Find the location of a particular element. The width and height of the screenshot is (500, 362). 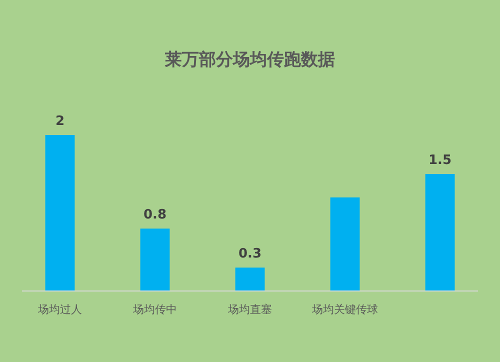

data-label: 0.3 is located at coordinates (250, 254).